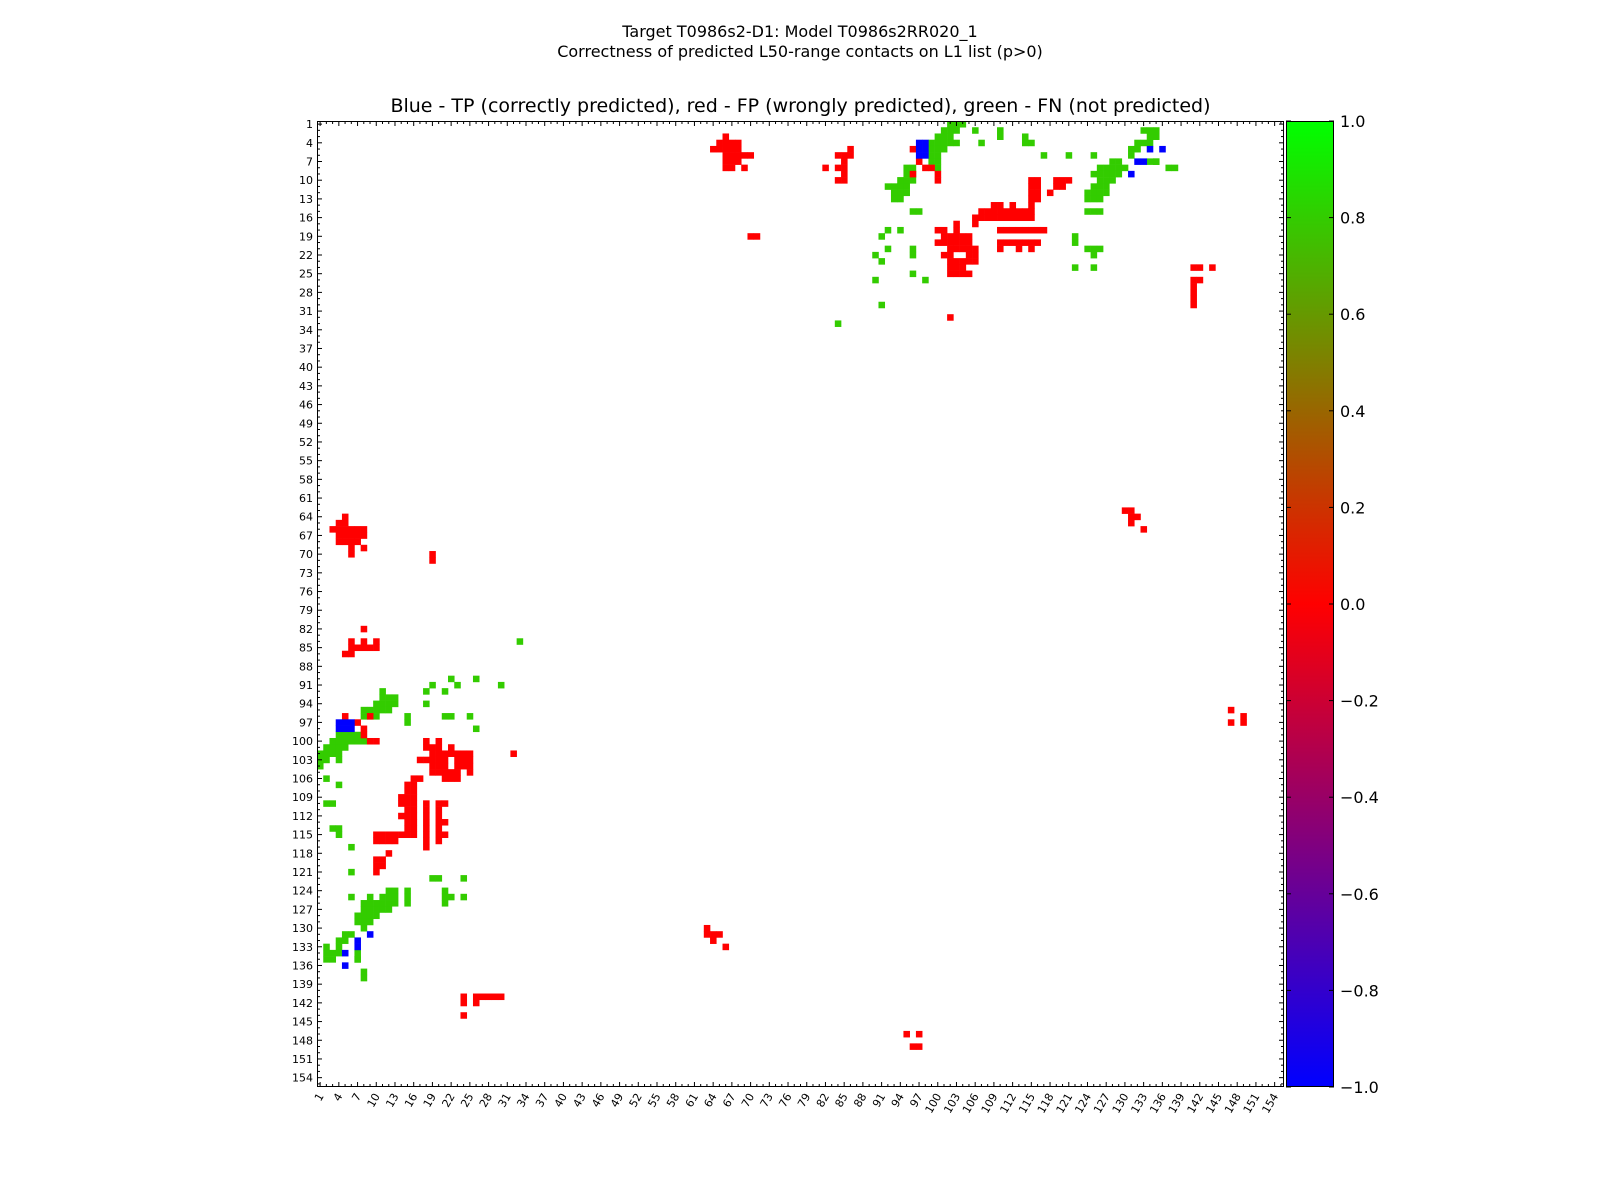 This screenshot has width=1600, height=1200. Describe the element at coordinates (306, 685) in the screenshot. I see `y-tick-label: 91` at that location.